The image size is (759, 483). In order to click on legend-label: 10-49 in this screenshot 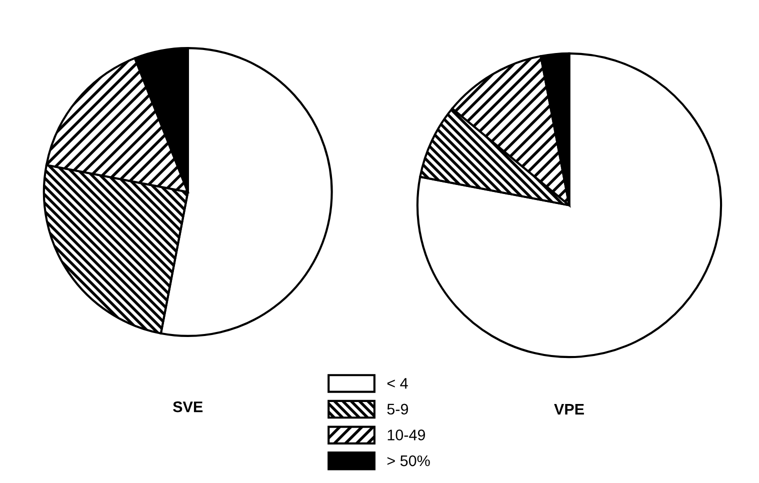, I will do `click(407, 435)`.